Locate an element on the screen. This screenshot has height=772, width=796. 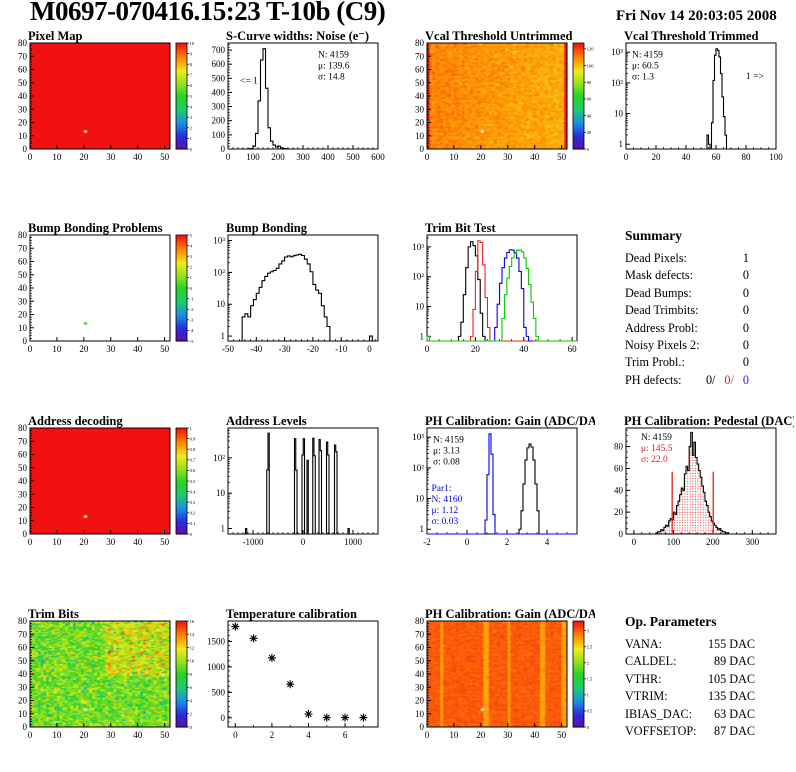
vcal-threshold-trimmed-annotation: 1 => is located at coordinates (755, 77).